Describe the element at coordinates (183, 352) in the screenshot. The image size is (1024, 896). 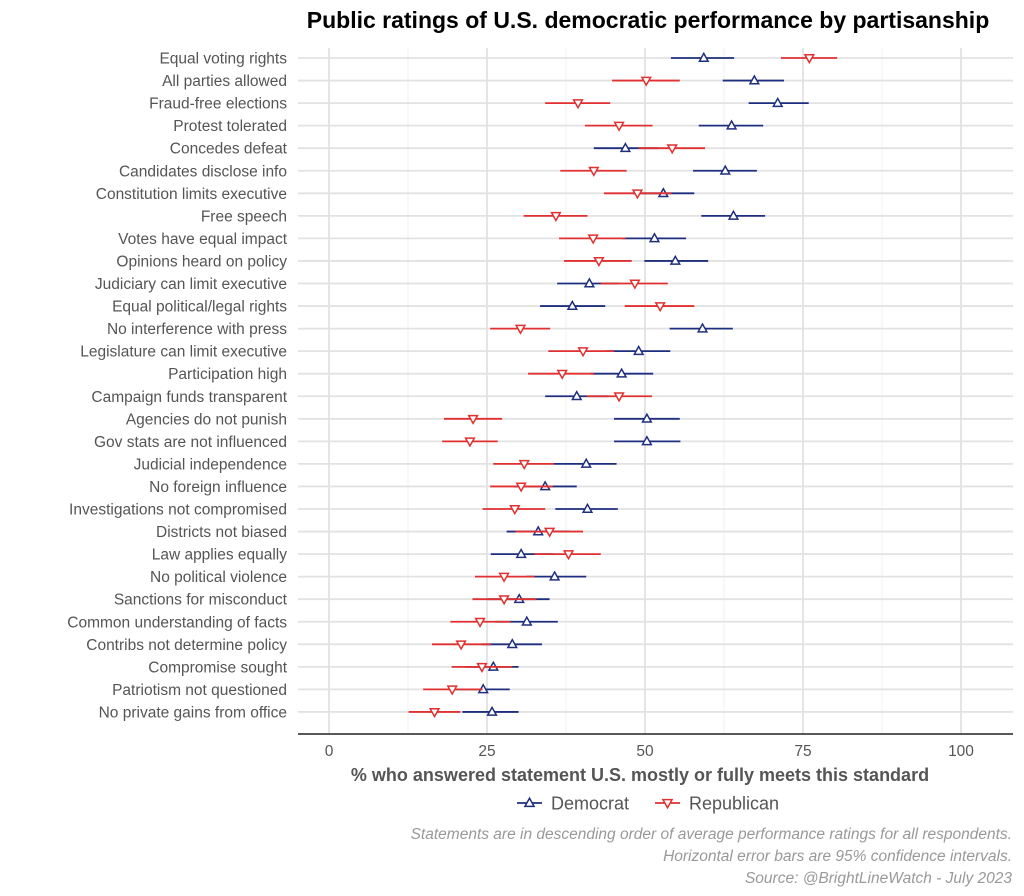
I see `category-label: Legislature can limit executive` at that location.